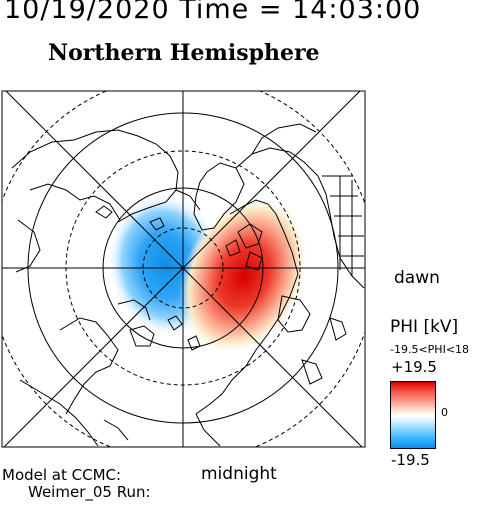  I want to click on run-label: Weimer_05 Run:, so click(89, 492).